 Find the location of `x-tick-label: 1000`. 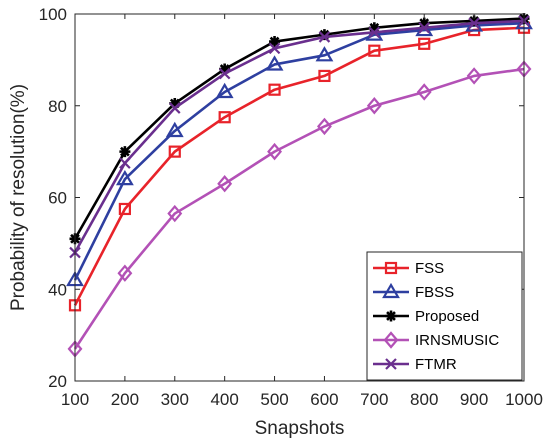

x-tick-label: 1000 is located at coordinates (524, 399).